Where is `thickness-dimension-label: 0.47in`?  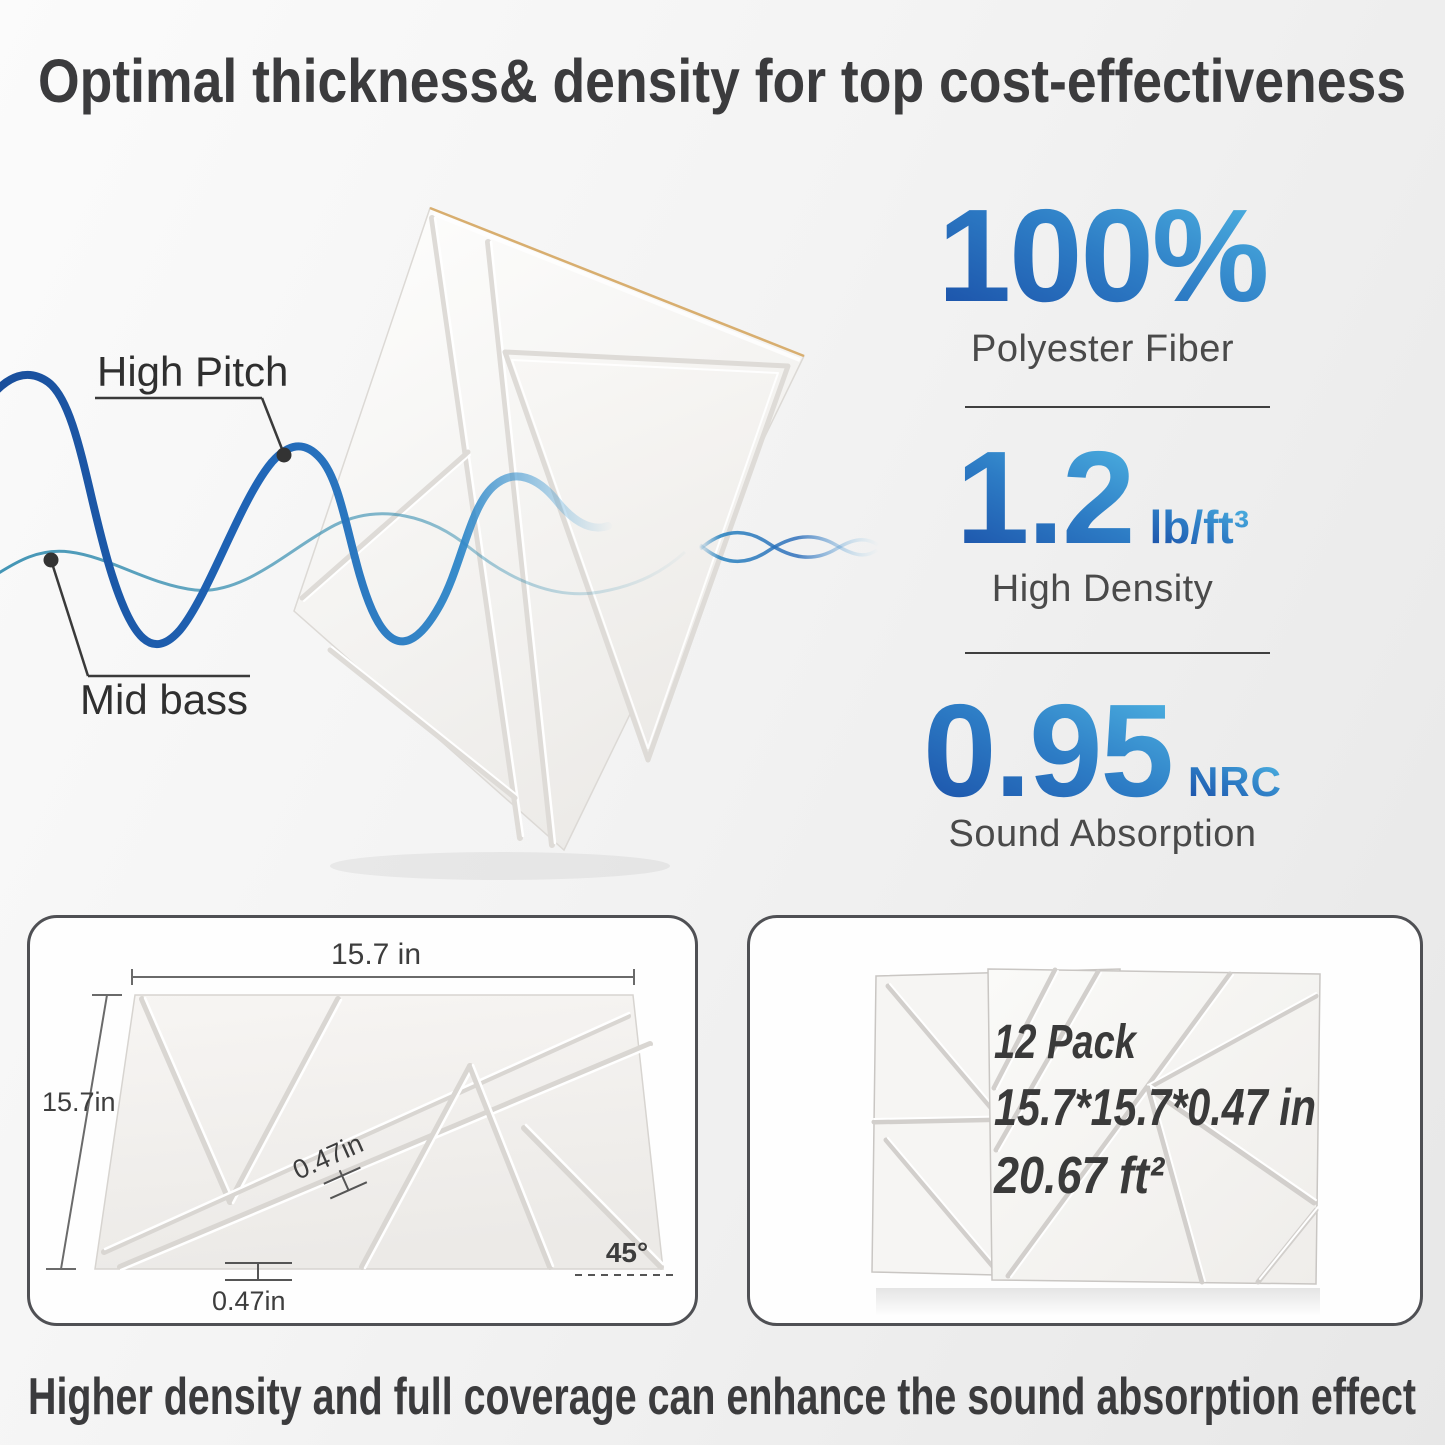
thickness-dimension-label: 0.47in is located at coordinates (249, 1301).